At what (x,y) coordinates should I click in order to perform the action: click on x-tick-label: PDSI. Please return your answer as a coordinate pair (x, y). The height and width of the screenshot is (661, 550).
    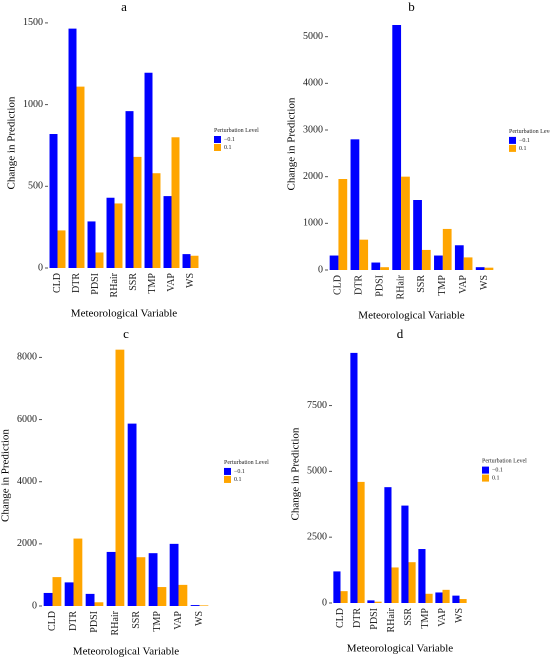
    Looking at the image, I should click on (94, 622).